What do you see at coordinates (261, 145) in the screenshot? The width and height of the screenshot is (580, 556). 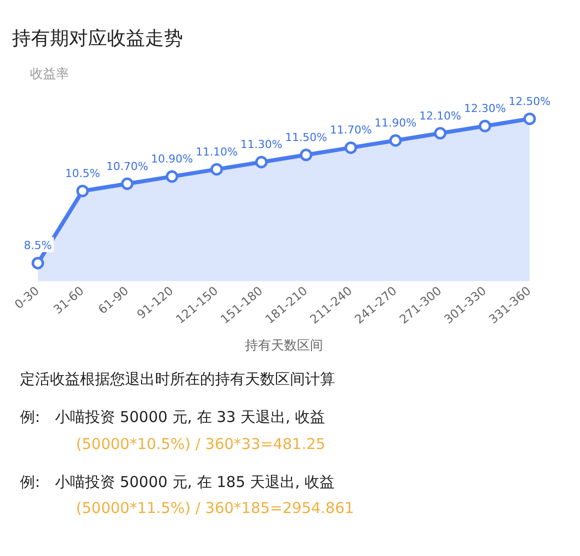 I see `data-label: 11.30%` at bounding box center [261, 145].